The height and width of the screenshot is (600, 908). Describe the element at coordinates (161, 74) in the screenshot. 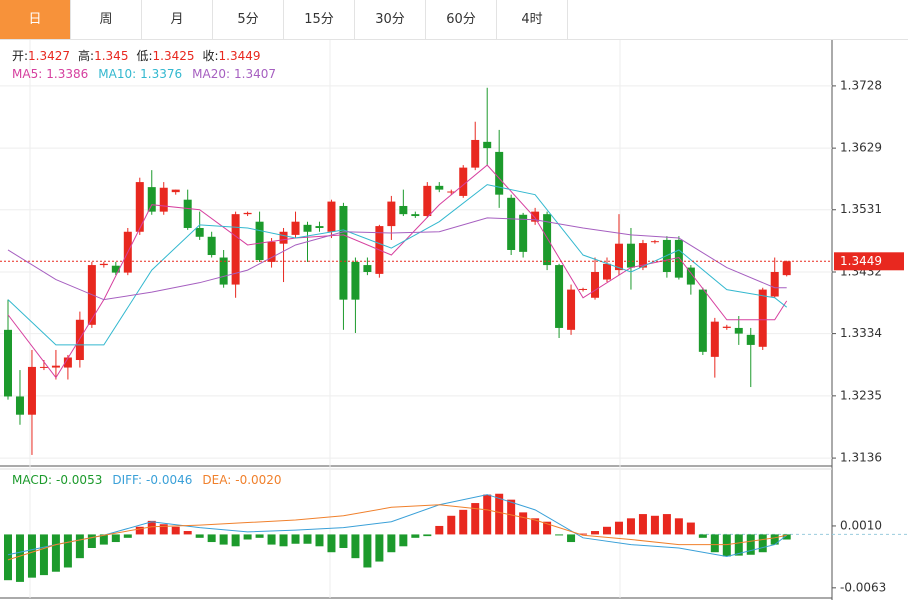

I see `legend-value: 1.3376` at that location.